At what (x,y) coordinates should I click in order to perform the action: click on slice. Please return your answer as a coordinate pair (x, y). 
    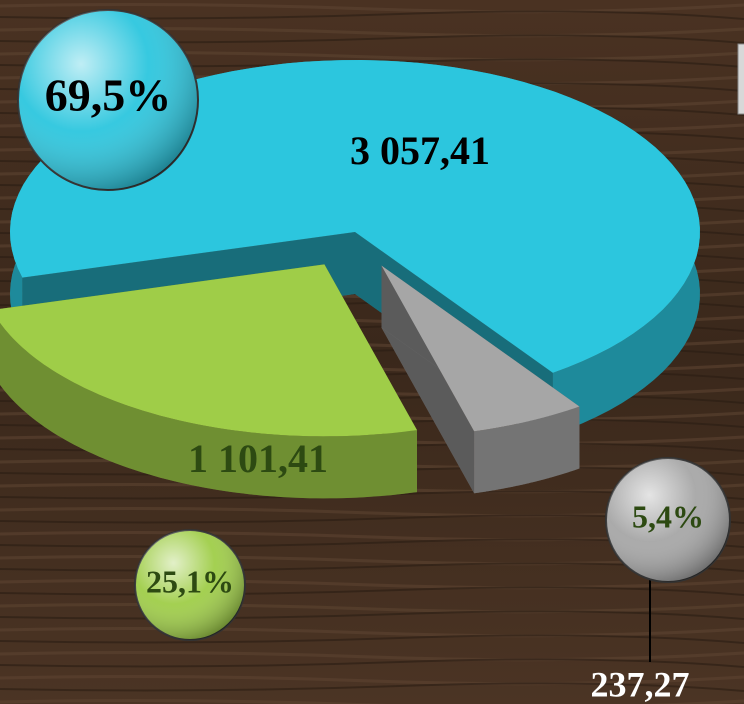
    Looking at the image, I should click on (480, 379).